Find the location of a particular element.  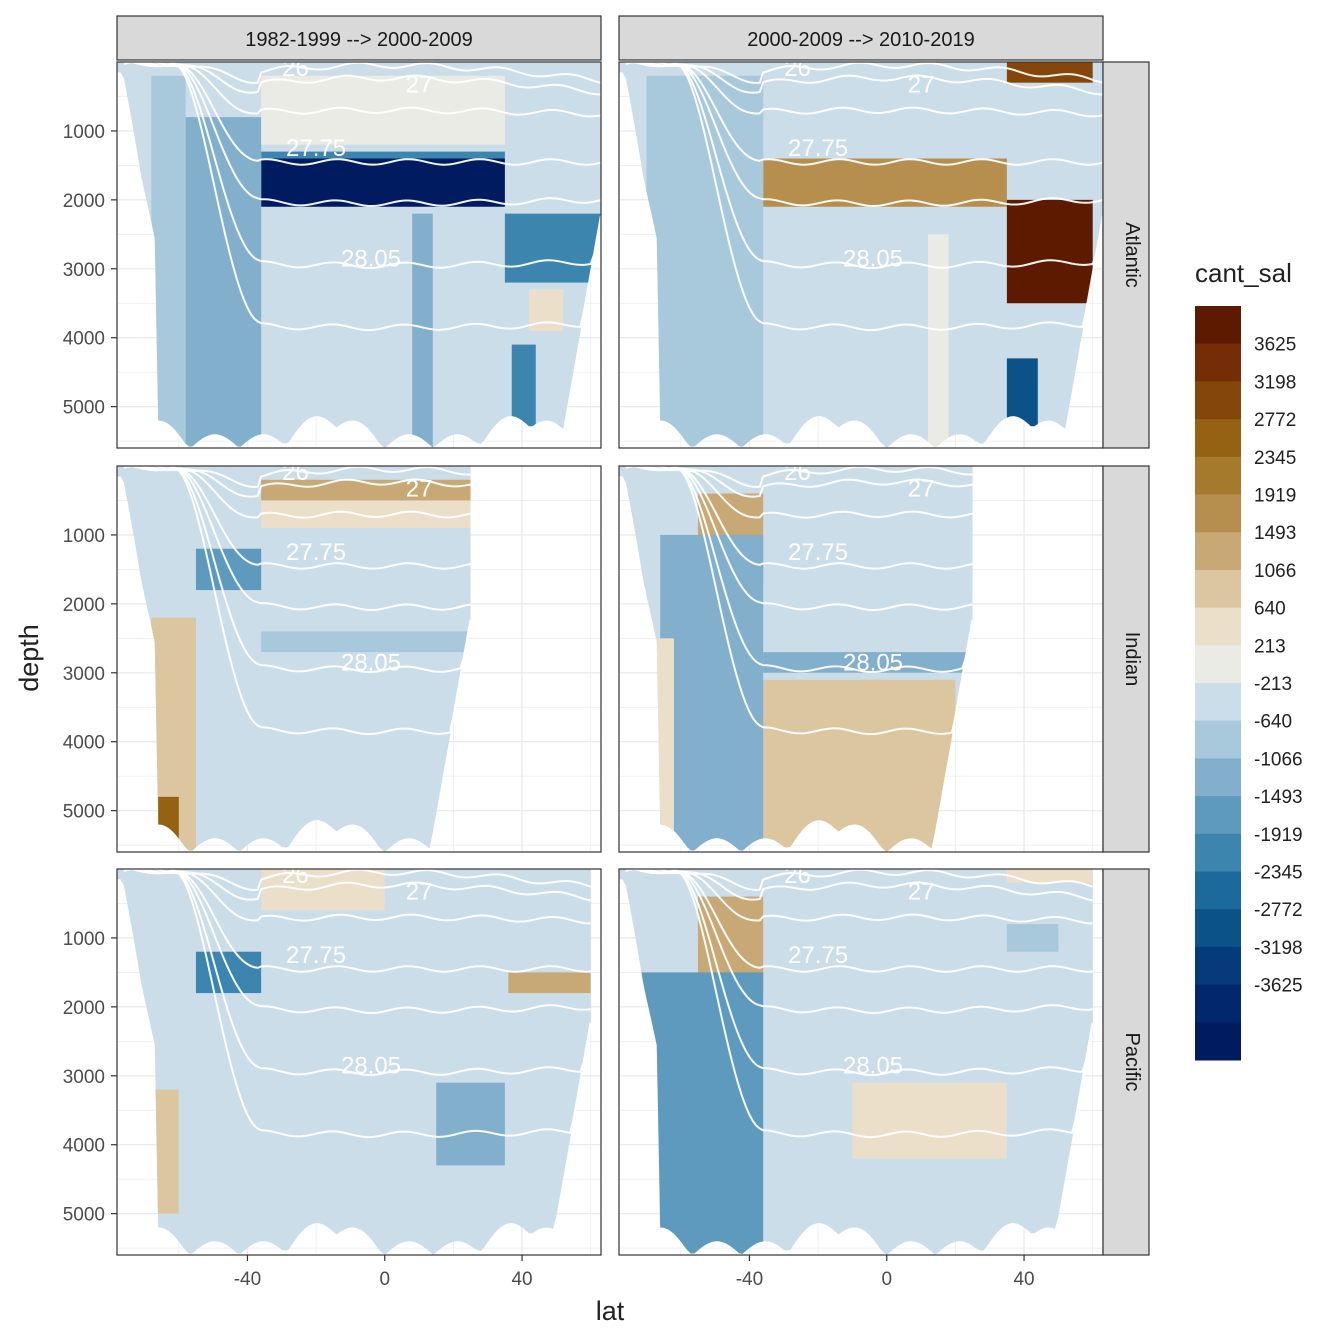

y-tick-label: 2000 is located at coordinates (84, 1008).